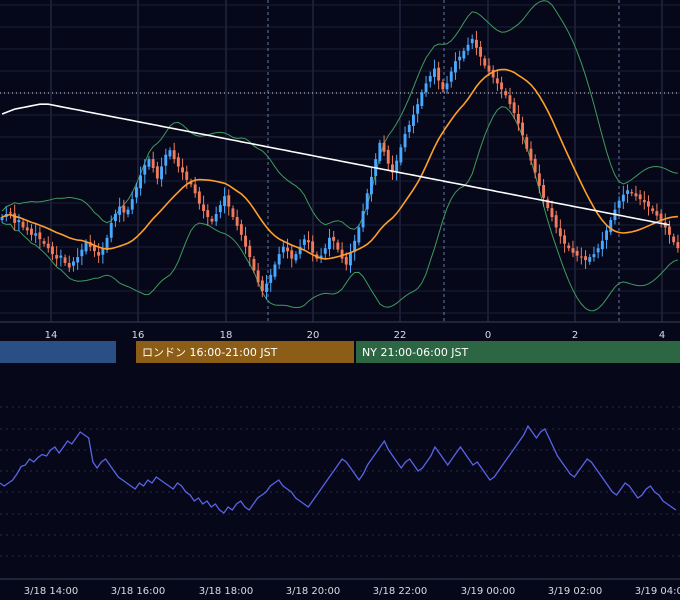 This screenshot has height=600, width=680. What do you see at coordinates (51, 335) in the screenshot?
I see `price-x-tick: 14` at bounding box center [51, 335].